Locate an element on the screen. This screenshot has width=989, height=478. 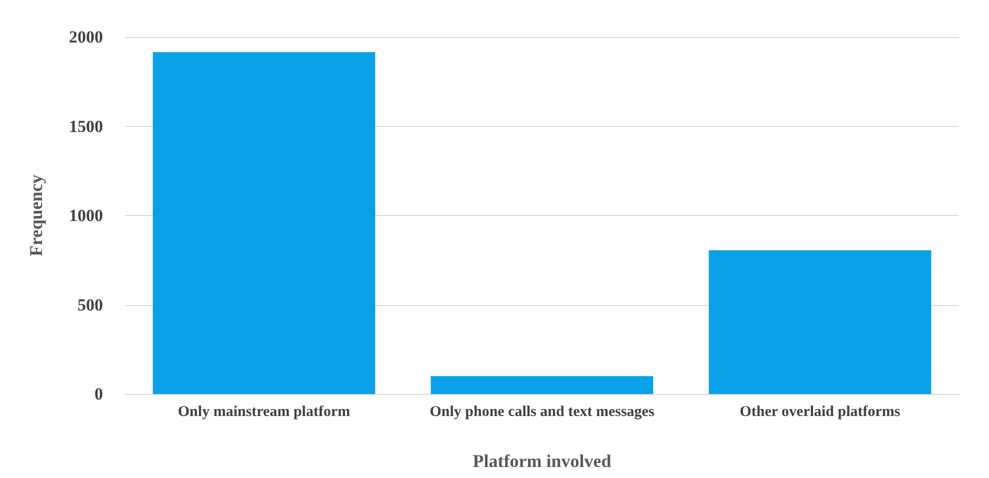
x-tick-label: Only phone calls and text messages is located at coordinates (542, 412).